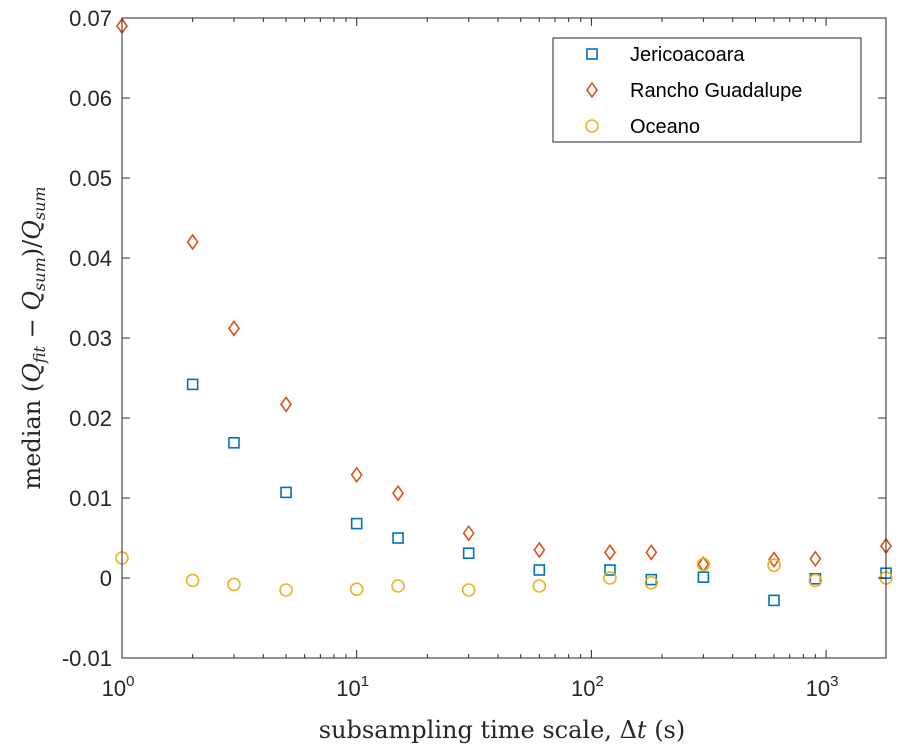 This screenshot has width=900, height=750. I want to click on legend-label: Jericoacoara, so click(687, 55).